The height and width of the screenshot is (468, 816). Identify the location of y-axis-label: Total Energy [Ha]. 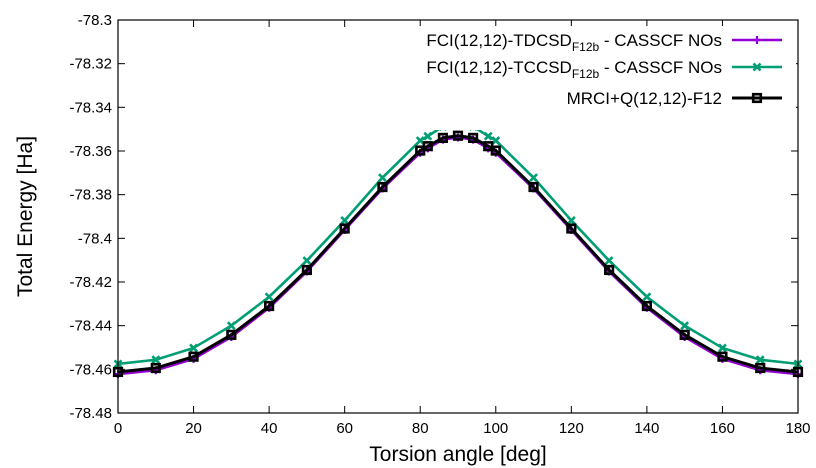
(25, 216).